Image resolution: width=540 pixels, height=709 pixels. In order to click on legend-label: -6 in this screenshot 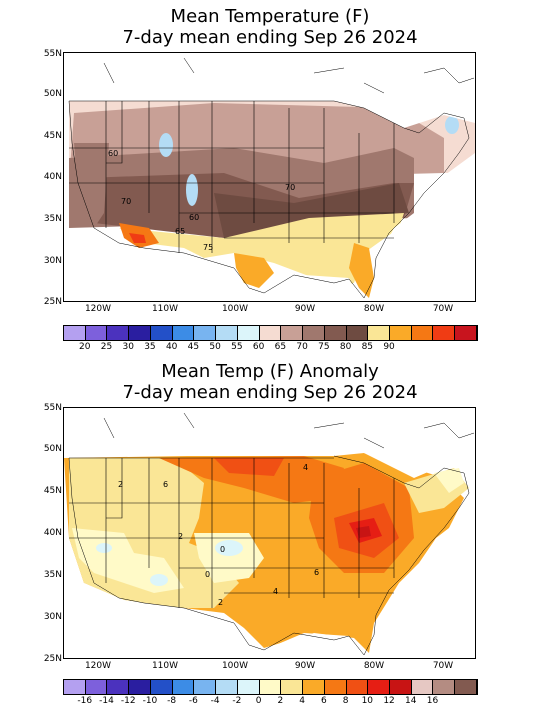, I will do `click(193, 701)`.